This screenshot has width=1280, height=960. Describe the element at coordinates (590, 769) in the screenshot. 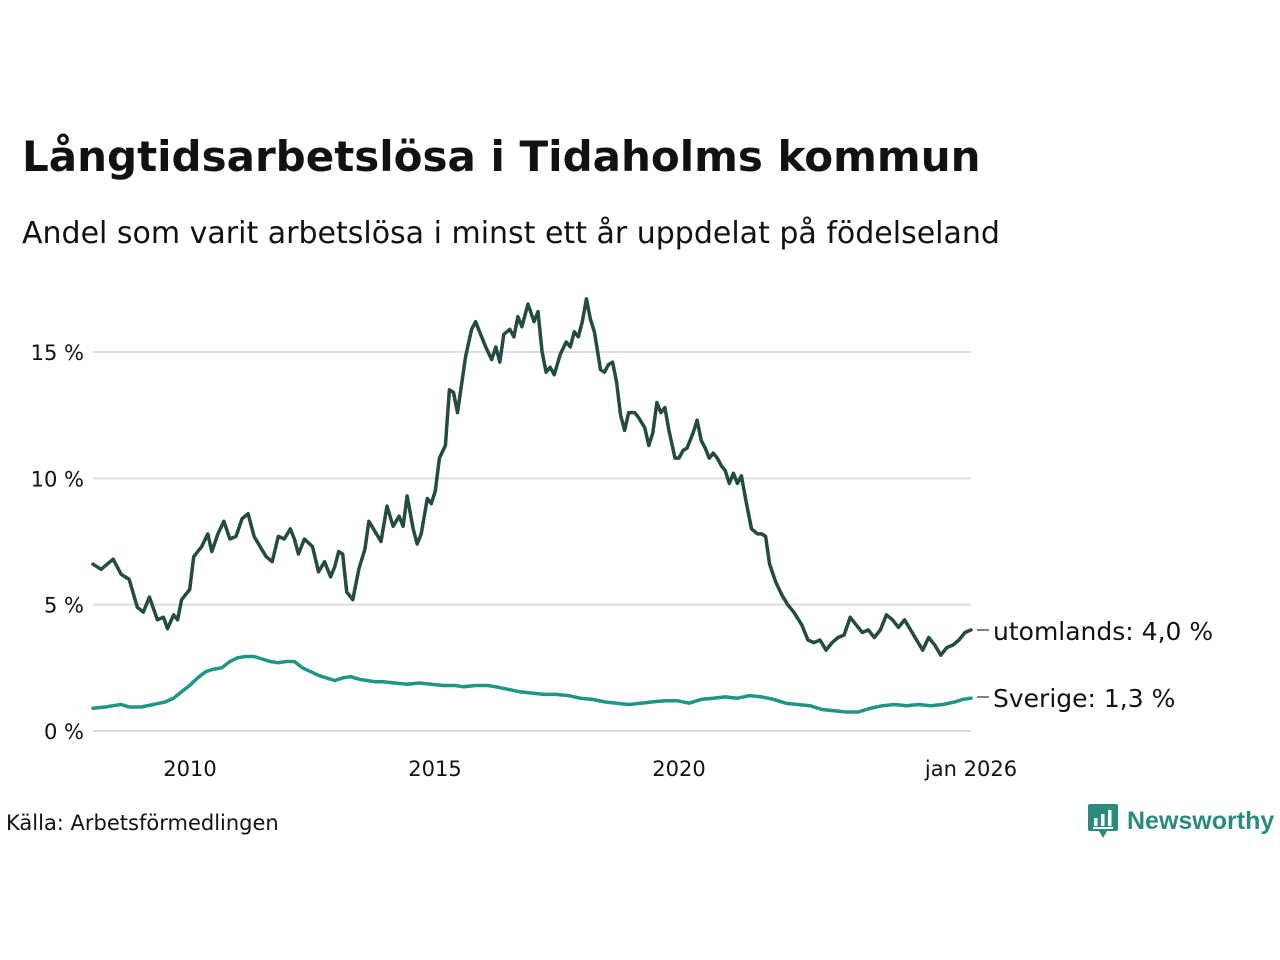

I see `x-axis-ticks: 2010 2015 2020 jan 2026` at that location.